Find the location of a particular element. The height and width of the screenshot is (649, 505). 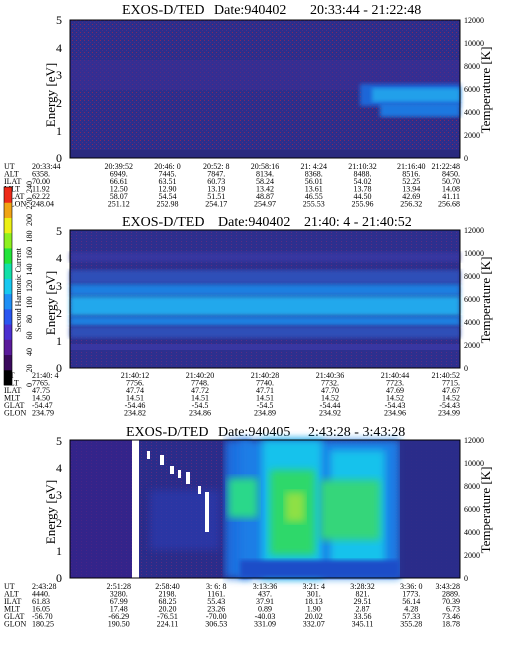

panel-2-y-axis: 0 1 2 3 4 5 Energy [eV] is located at coordinates (52, 299).